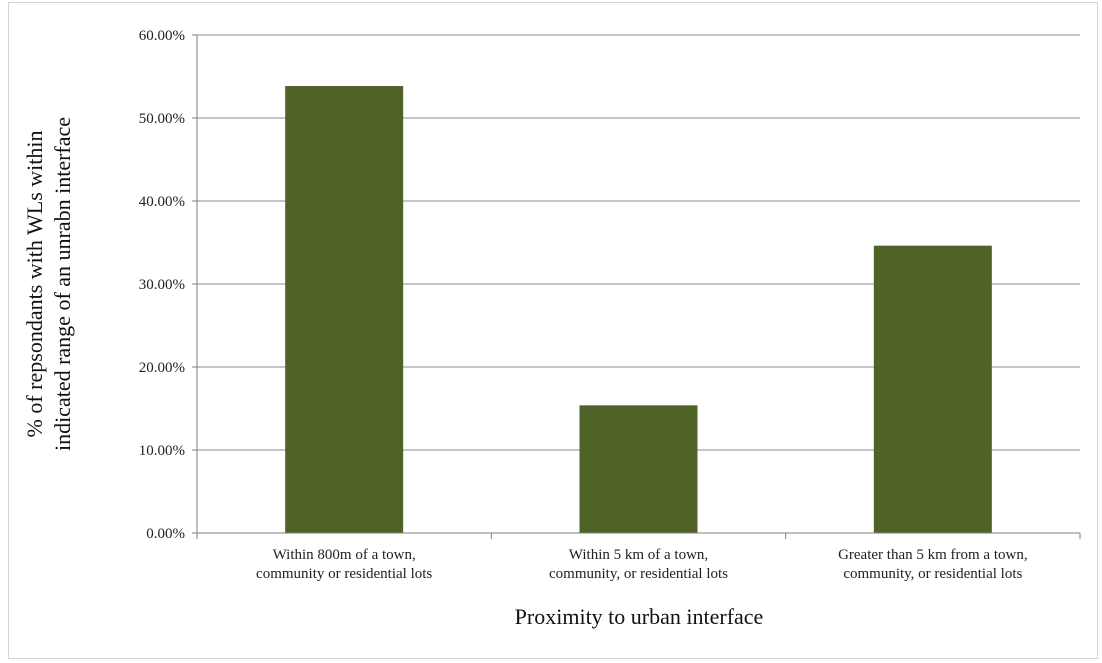 The width and height of the screenshot is (1102, 663). What do you see at coordinates (165, 534) in the screenshot?
I see `y-tick-label: 0.00%` at bounding box center [165, 534].